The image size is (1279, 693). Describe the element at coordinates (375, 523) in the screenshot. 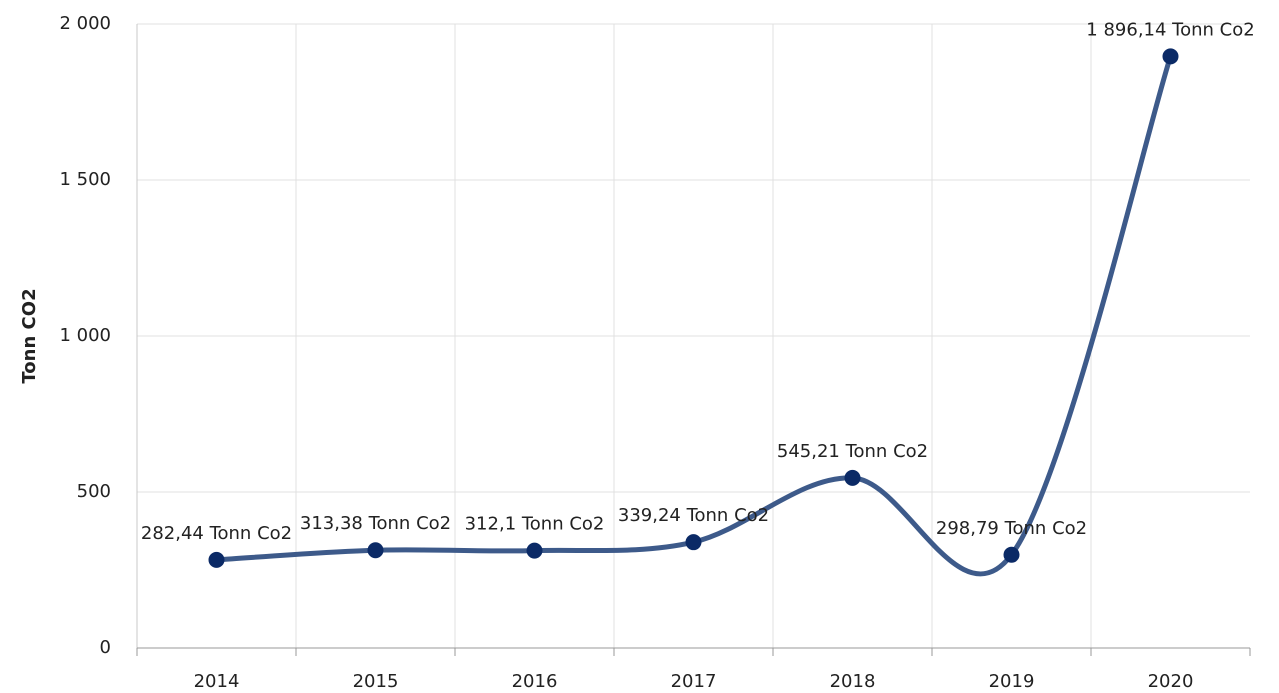

I see `data-label: 313,38 Tonn Co2` at that location.